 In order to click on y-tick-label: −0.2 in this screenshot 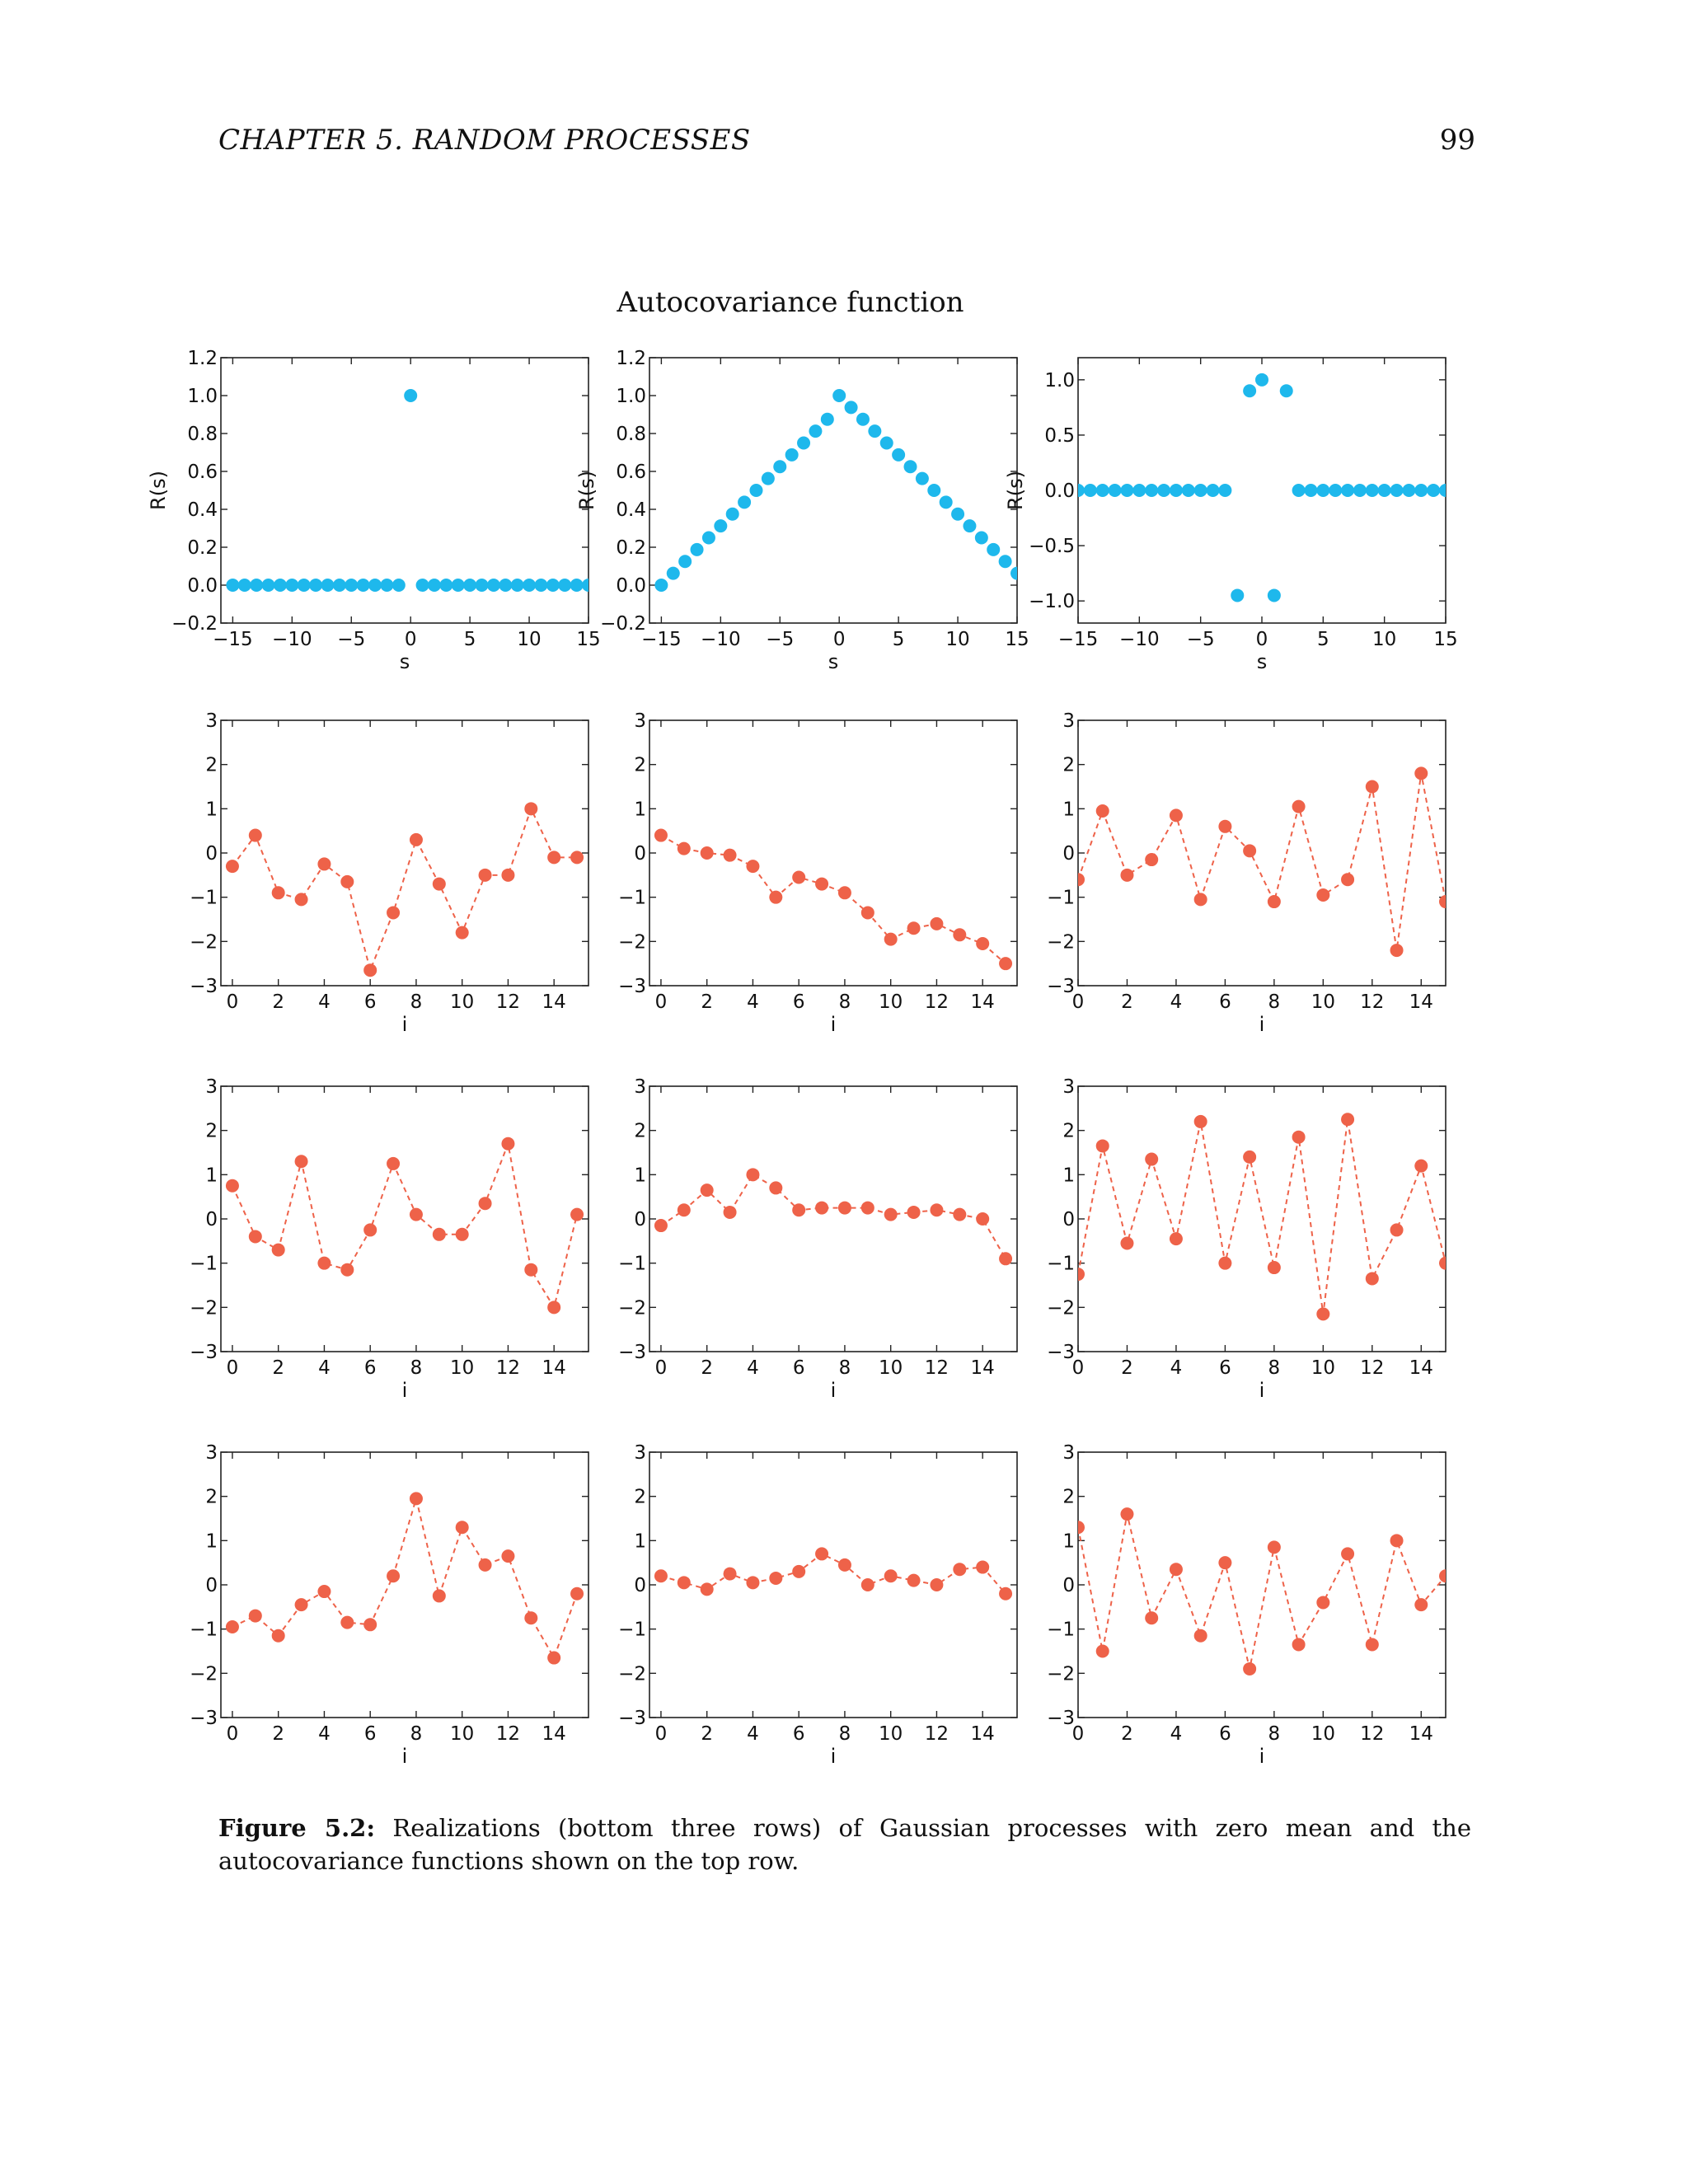, I will do `click(623, 624)`.